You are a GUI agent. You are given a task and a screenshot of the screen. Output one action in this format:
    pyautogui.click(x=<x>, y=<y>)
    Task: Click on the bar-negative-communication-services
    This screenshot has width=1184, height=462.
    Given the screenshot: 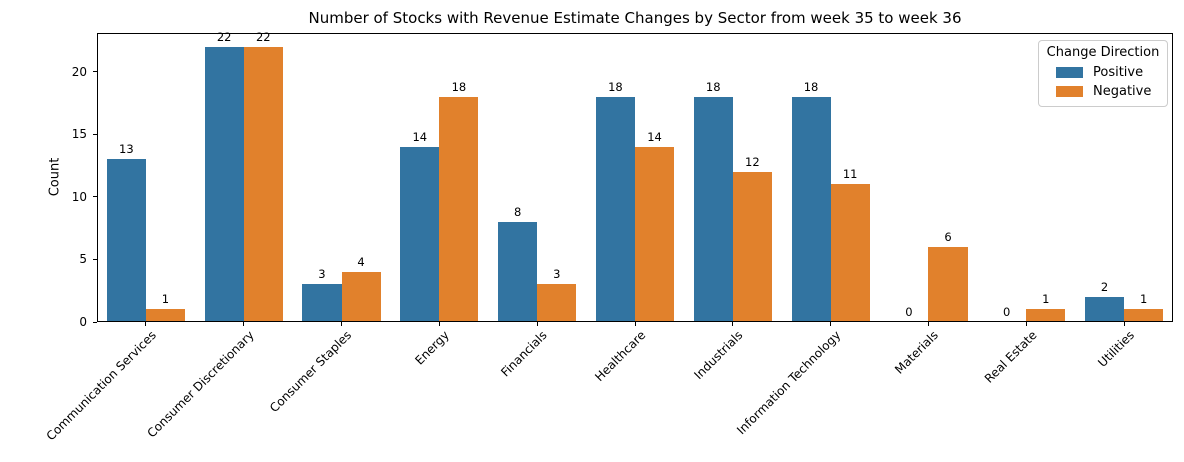 What is the action you would take?
    pyautogui.click(x=165, y=315)
    